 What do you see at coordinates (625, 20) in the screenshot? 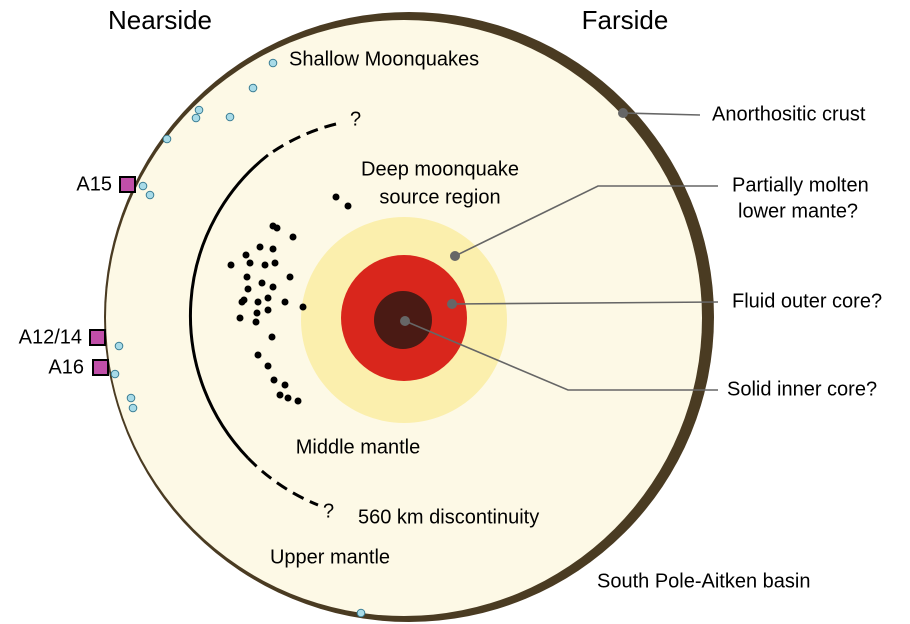
I see `heading: Farside` at bounding box center [625, 20].